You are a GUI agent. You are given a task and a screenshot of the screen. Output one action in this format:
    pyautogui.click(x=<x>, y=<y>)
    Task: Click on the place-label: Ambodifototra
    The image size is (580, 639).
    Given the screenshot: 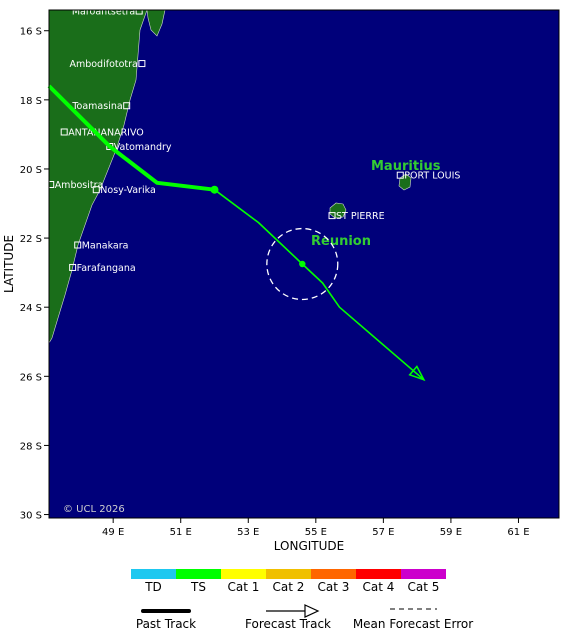 What is the action you would take?
    pyautogui.click(x=103, y=64)
    